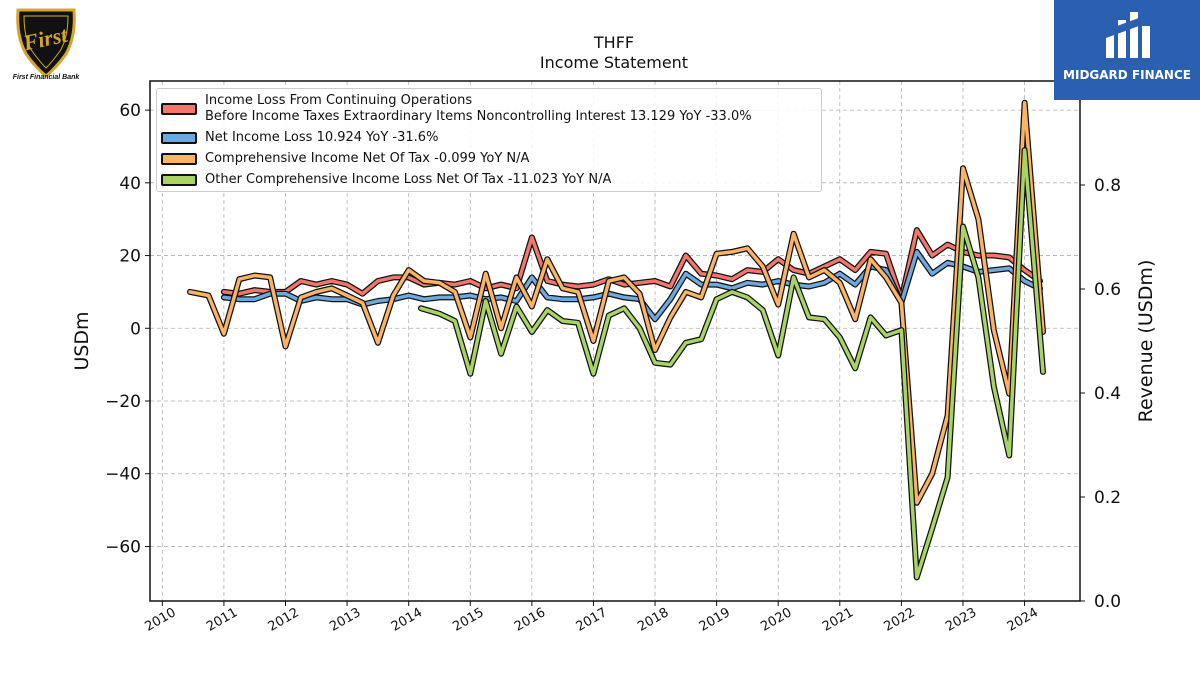 The image size is (1200, 675). What do you see at coordinates (135, 329) in the screenshot?
I see `y-tick-label: 0` at bounding box center [135, 329].